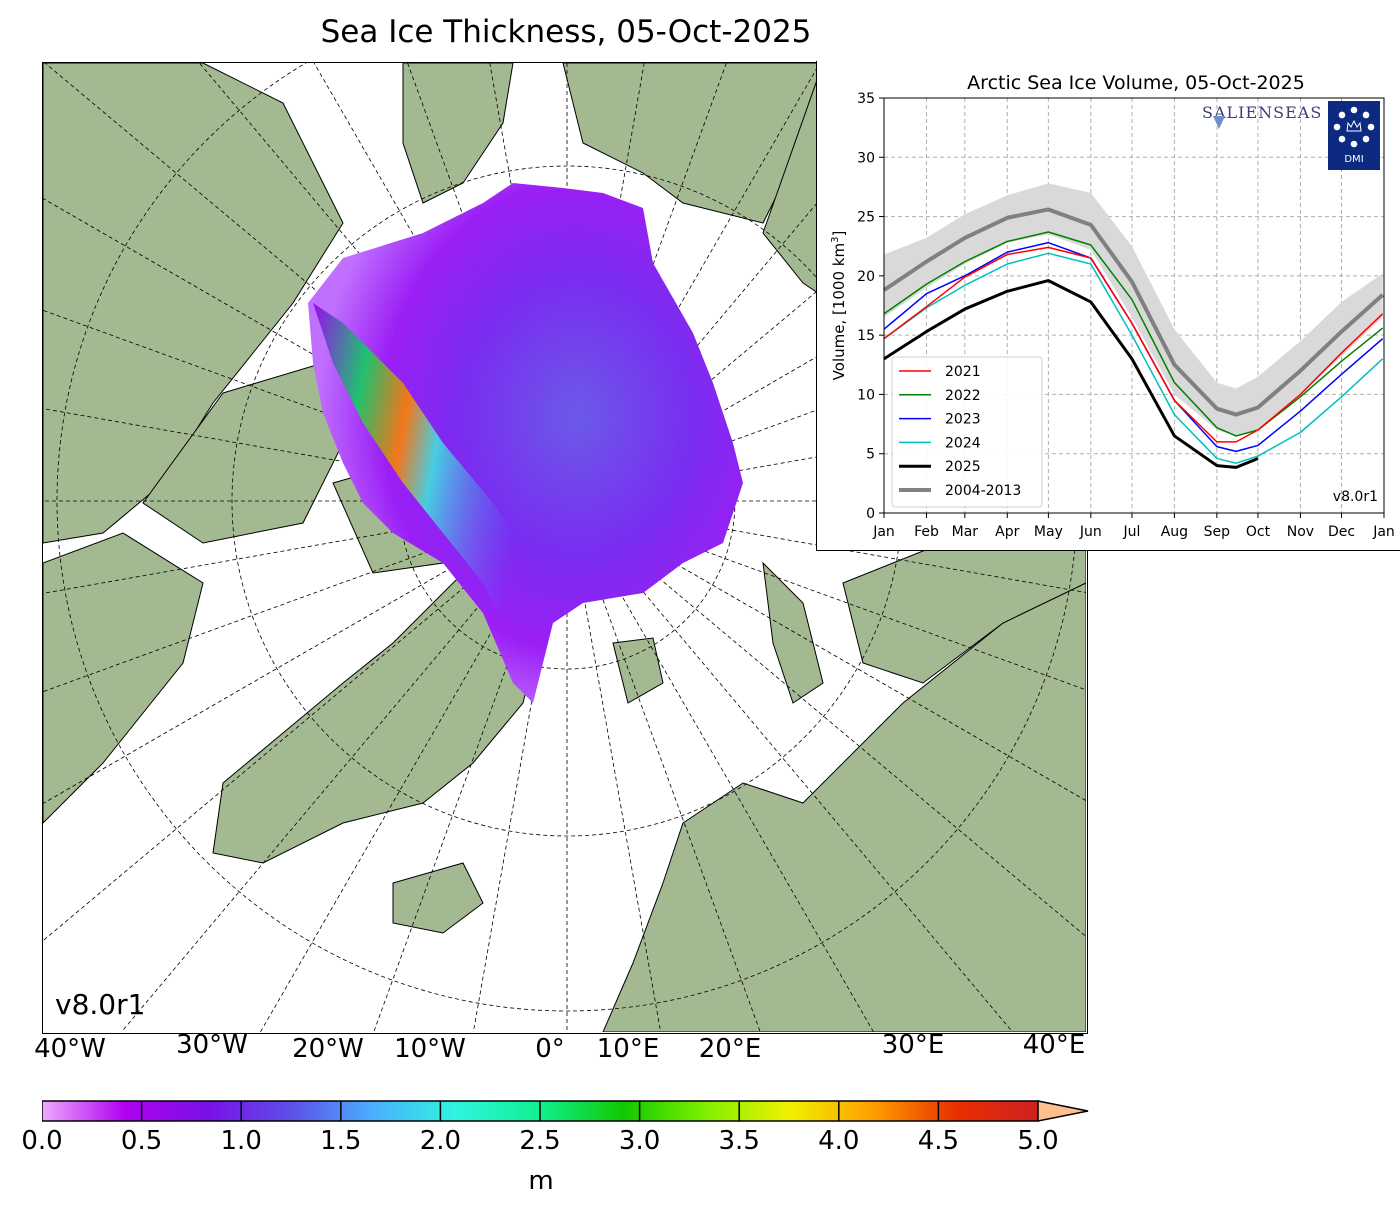 This screenshot has width=1400, height=1213. I want to click on y-tick-label: 20, so click(866, 277).